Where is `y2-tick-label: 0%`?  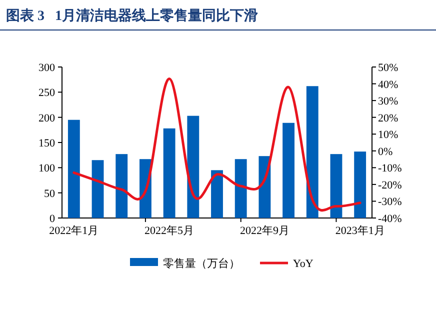
y2-tick-label: 0% is located at coordinates (385, 152).